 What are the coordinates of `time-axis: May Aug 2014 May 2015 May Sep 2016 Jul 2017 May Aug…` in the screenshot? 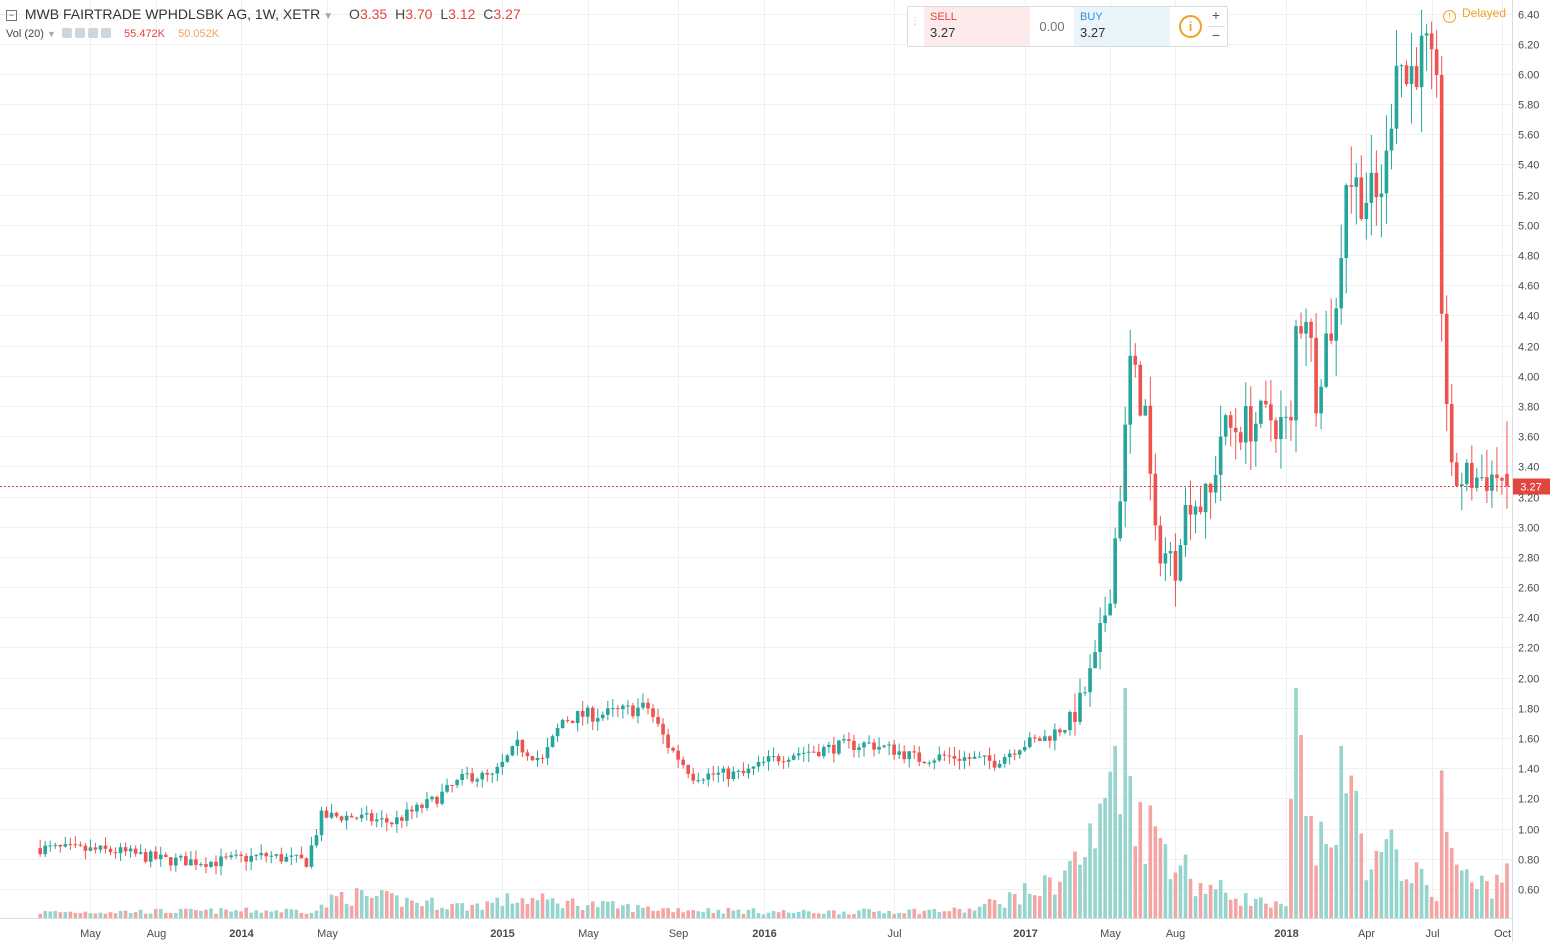 It's located at (795, 934).